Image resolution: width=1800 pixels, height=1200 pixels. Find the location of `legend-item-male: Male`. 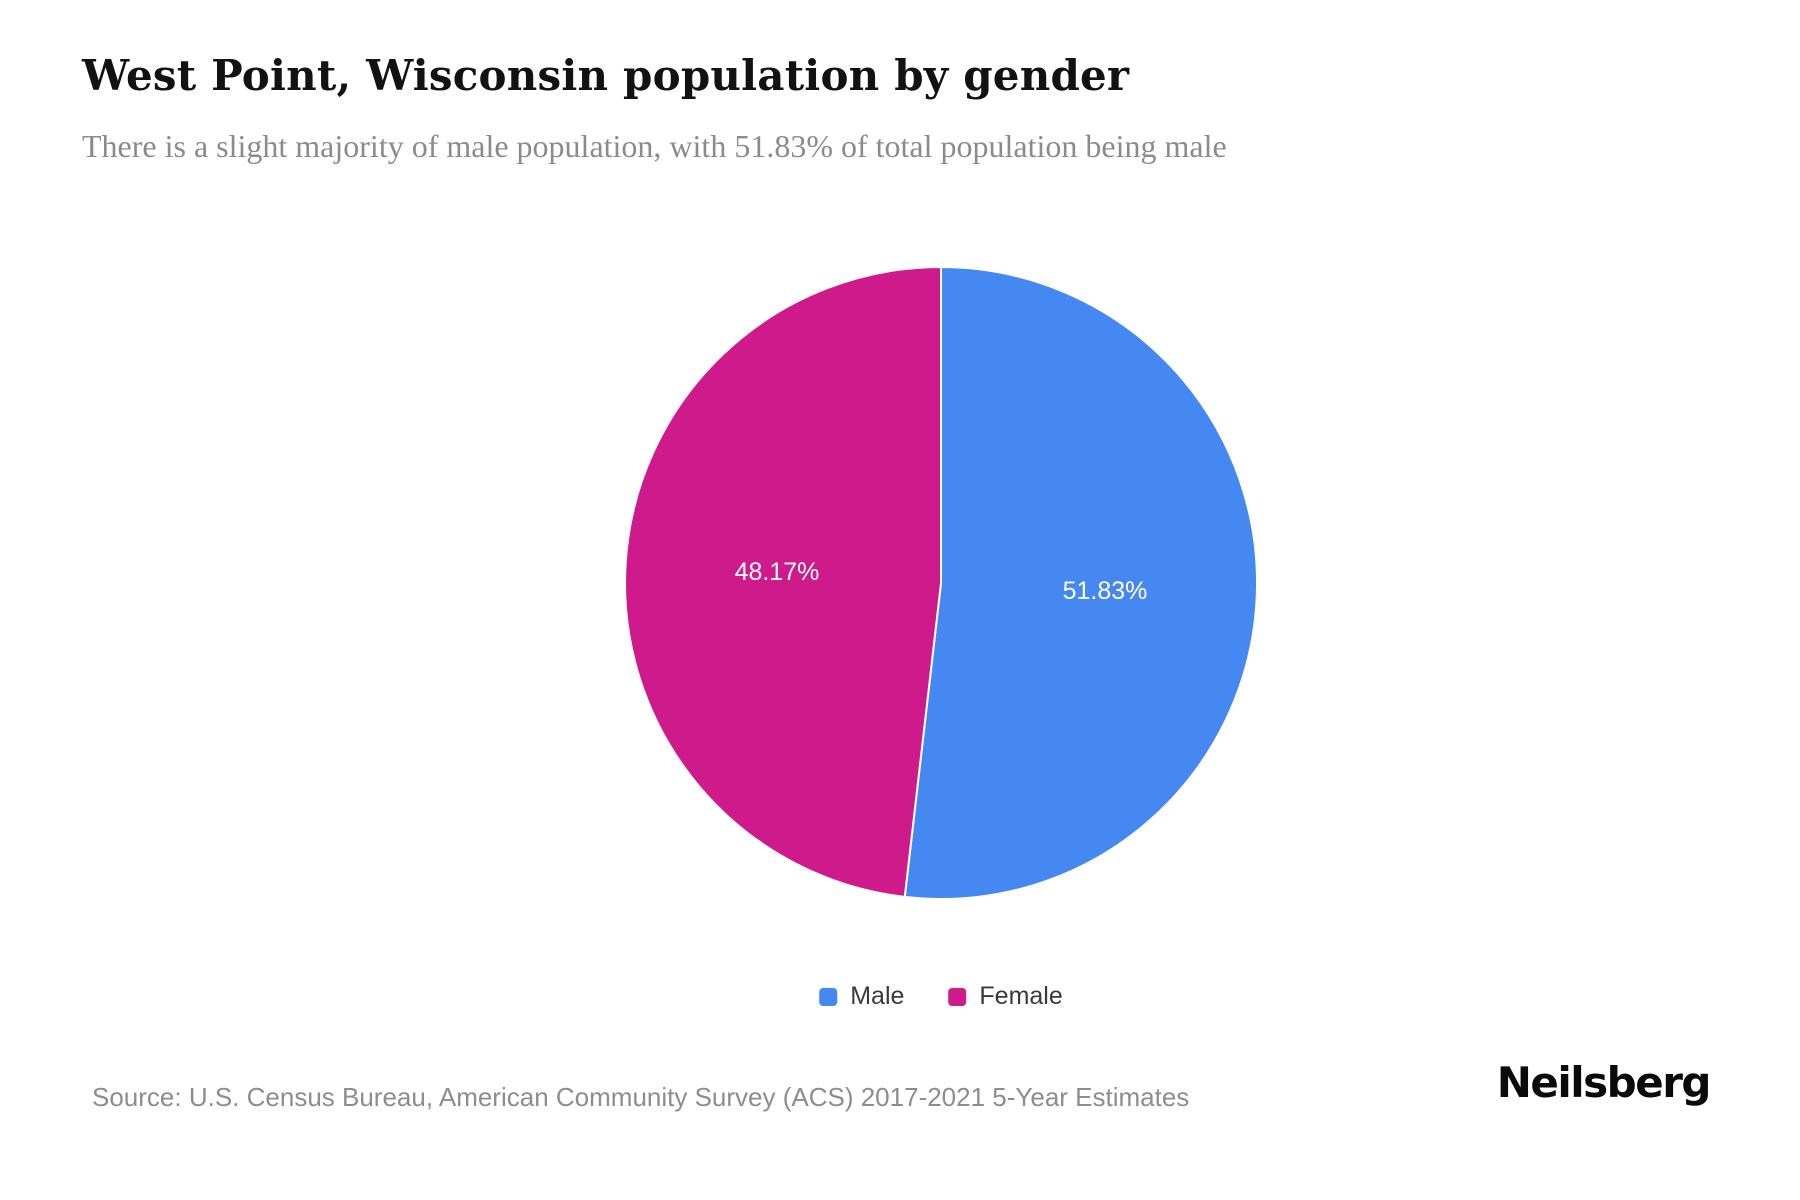

legend-item-male: Male is located at coordinates (861, 996).